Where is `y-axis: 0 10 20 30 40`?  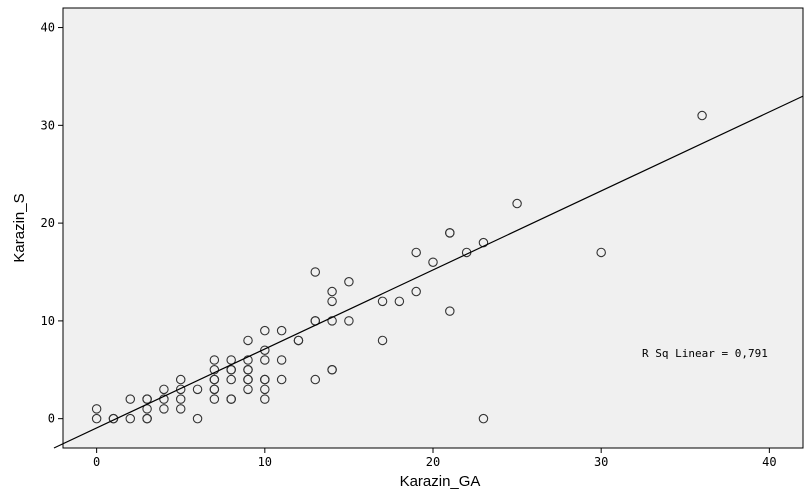
y-axis: 0 10 20 30 40 is located at coordinates (52, 223).